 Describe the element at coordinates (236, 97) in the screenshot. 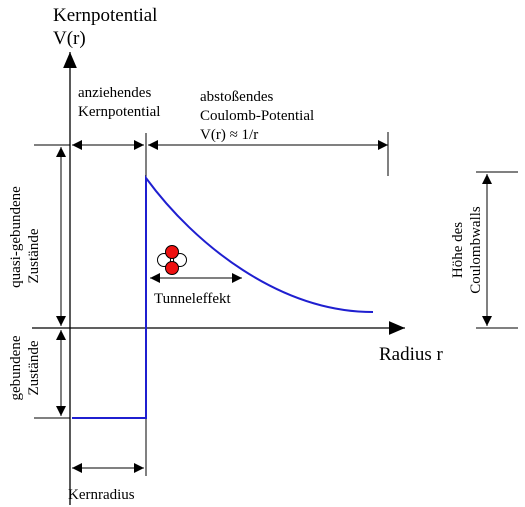

I see `repulsive-label-line1: abstoßendes` at that location.